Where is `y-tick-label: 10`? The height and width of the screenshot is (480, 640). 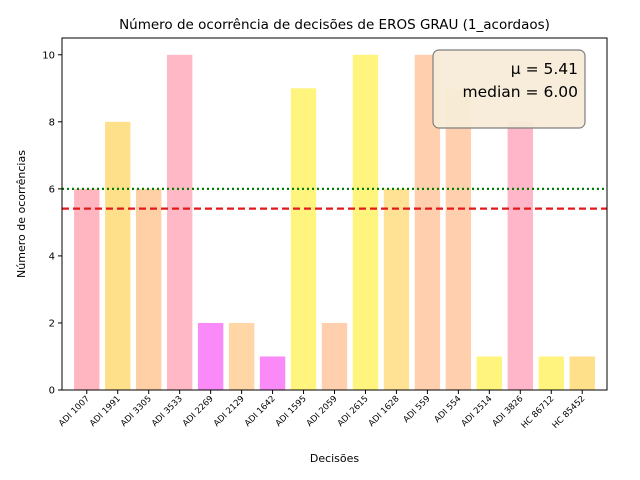 y-tick-label: 10 is located at coordinates (48, 55).